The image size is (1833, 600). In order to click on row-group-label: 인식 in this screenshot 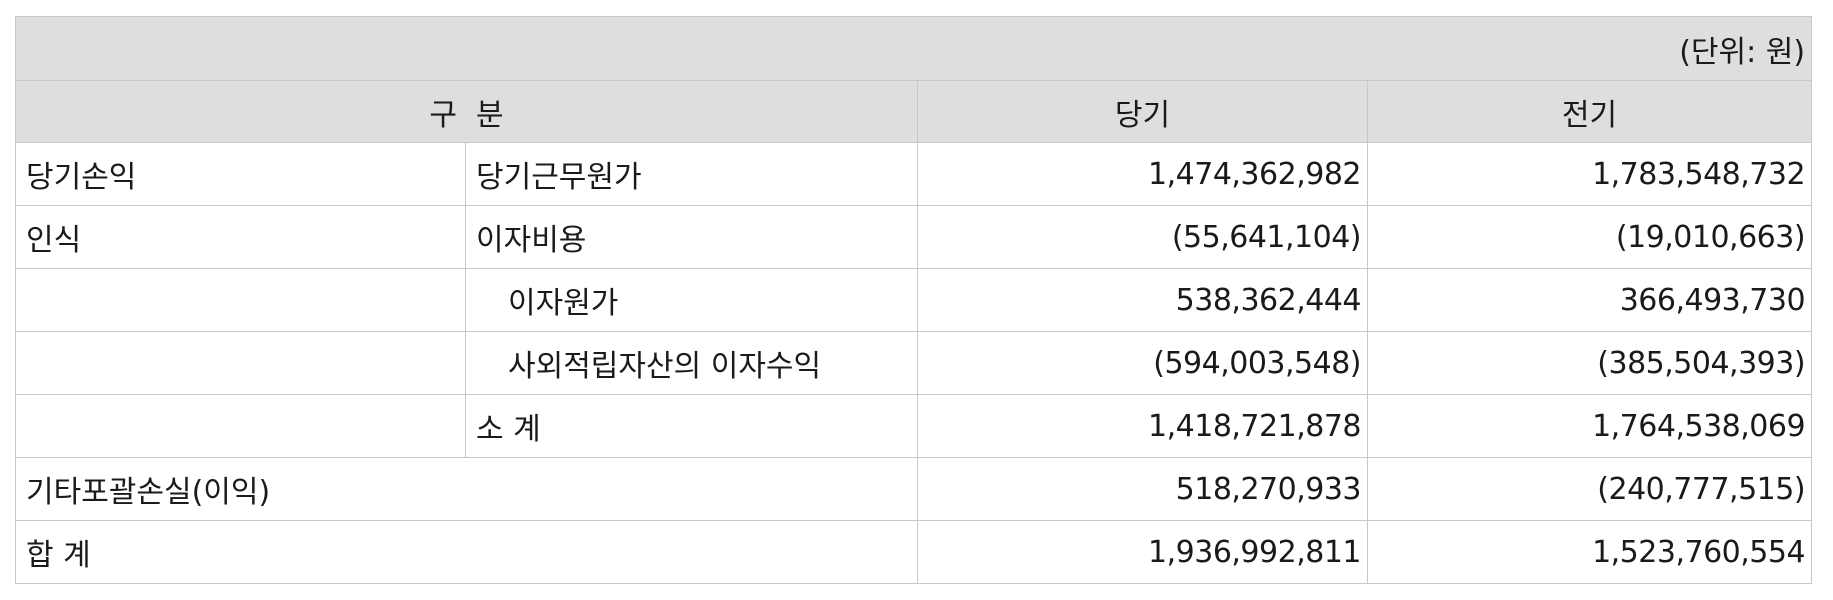, I will do `click(240, 237)`.